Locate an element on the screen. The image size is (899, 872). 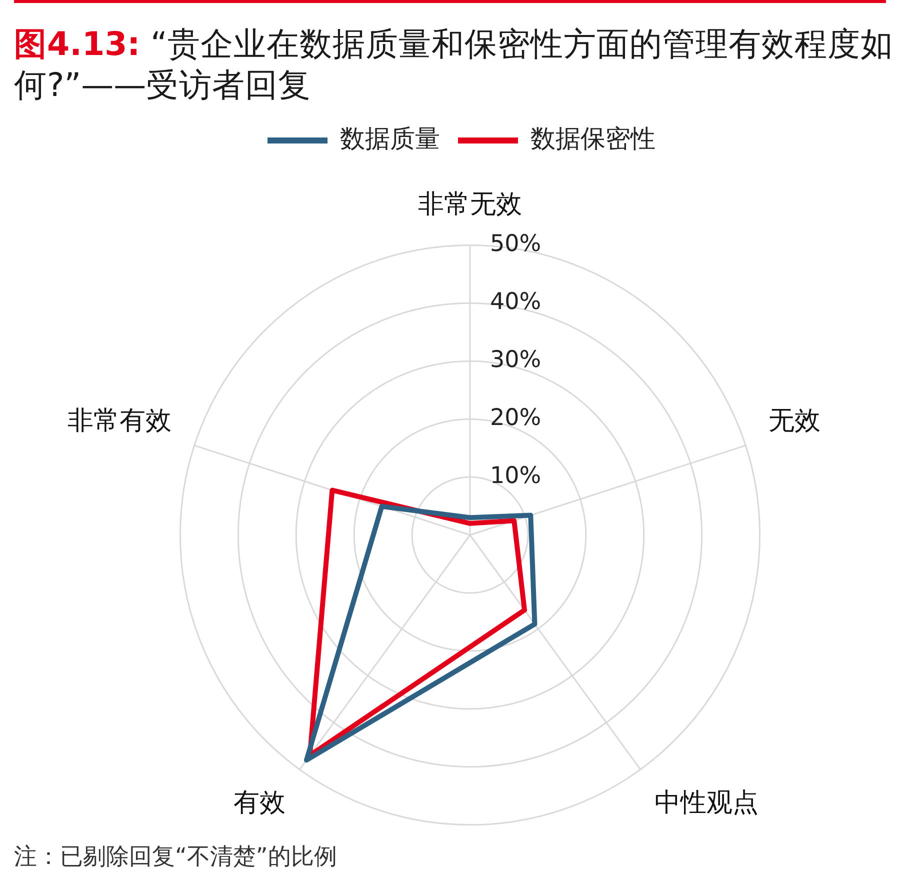
spoke-label: 非常有效 is located at coordinates (120, 421).